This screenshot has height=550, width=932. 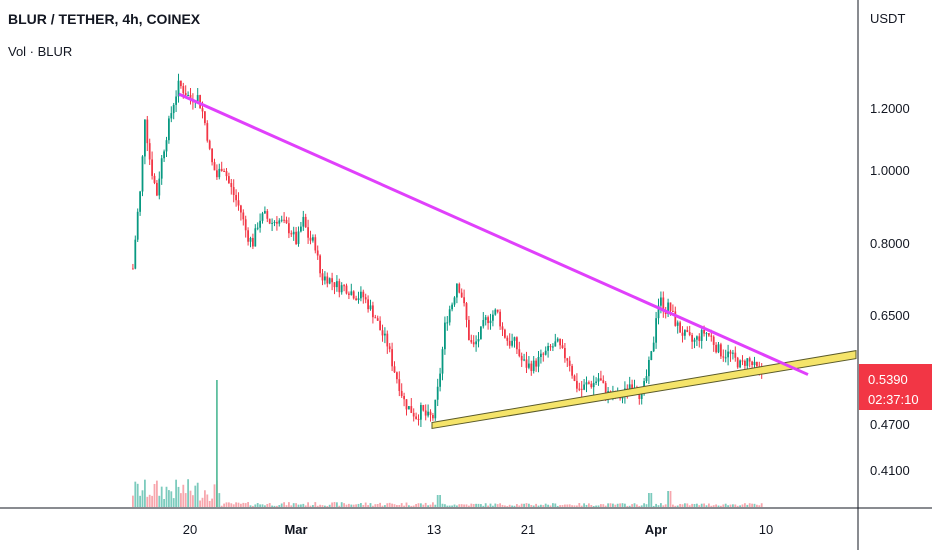 What do you see at coordinates (644, 389) in the screenshot?
I see `support-trendline` at bounding box center [644, 389].